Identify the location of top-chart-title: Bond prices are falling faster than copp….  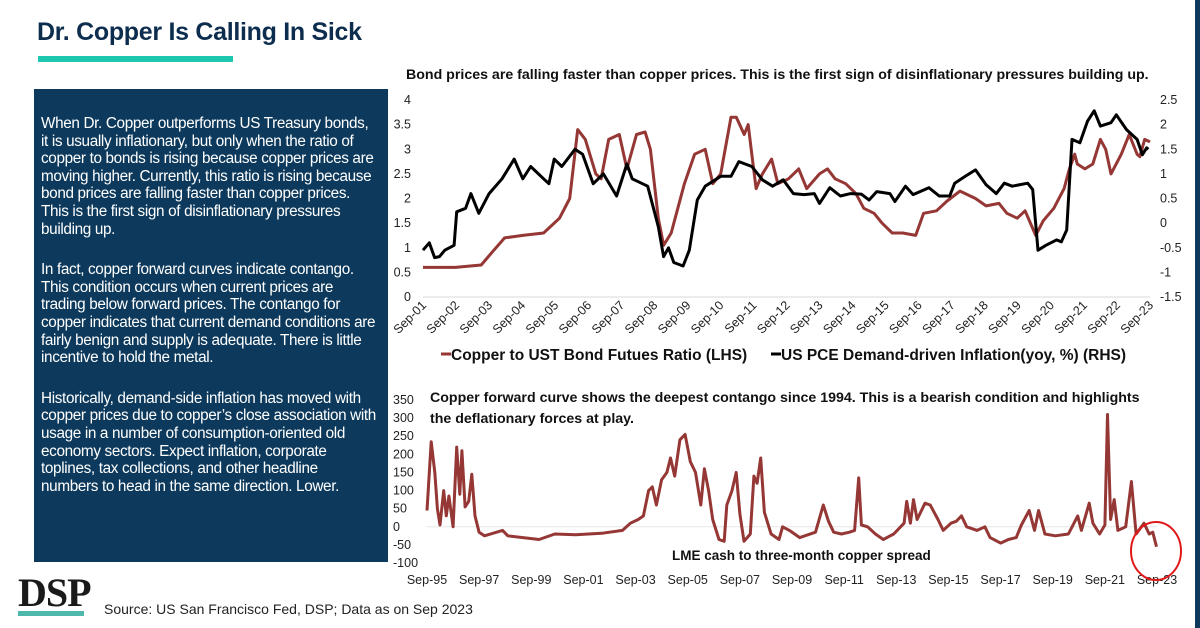
(777, 75).